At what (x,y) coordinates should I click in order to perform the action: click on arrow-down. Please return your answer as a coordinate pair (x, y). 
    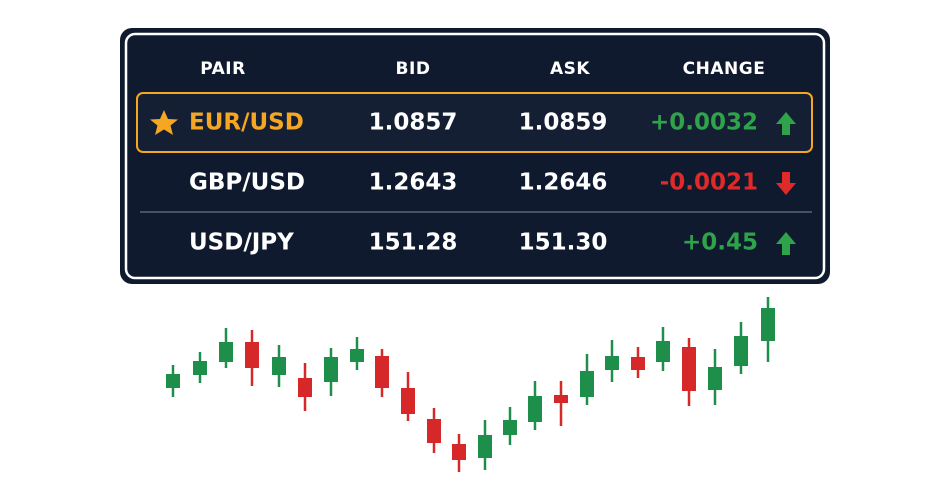
    Looking at the image, I should click on (786, 183).